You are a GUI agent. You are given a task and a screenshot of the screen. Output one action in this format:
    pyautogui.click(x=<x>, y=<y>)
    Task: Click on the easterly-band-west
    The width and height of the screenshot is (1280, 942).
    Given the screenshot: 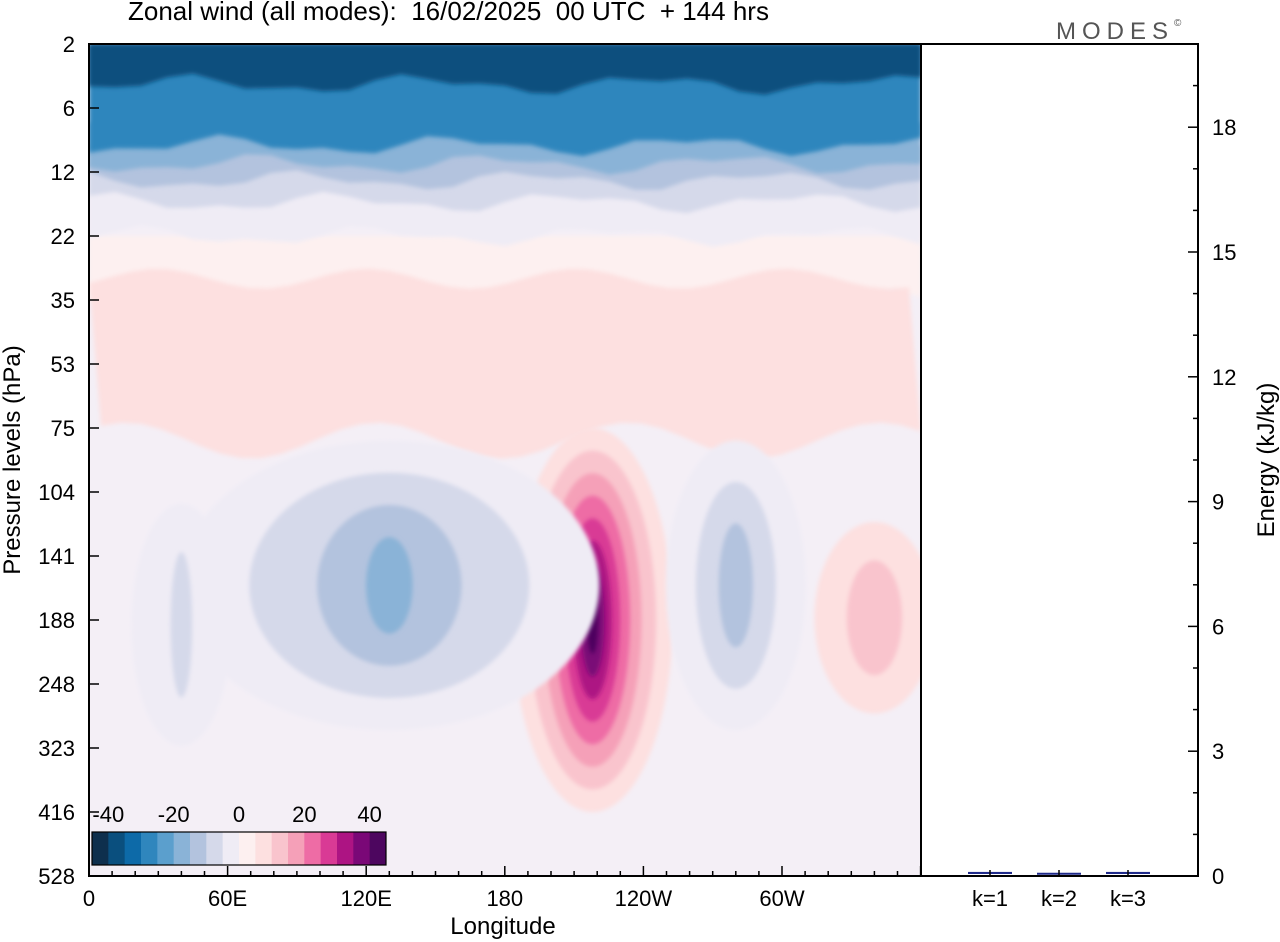 What is the action you would take?
    pyautogui.click(x=735, y=585)
    